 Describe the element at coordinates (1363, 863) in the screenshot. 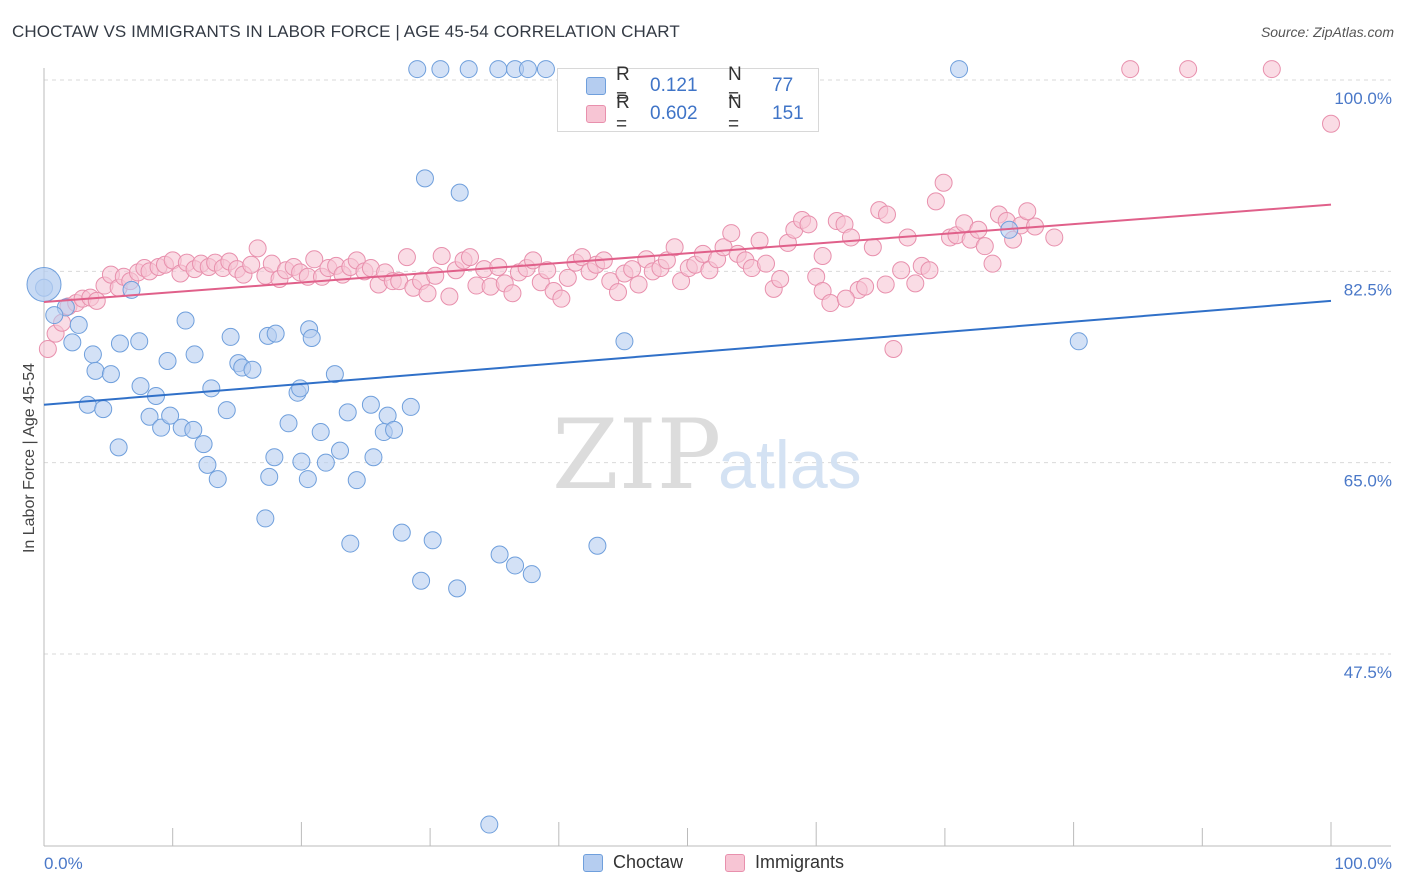

I see `x-tick-label-max: 100.0%` at that location.